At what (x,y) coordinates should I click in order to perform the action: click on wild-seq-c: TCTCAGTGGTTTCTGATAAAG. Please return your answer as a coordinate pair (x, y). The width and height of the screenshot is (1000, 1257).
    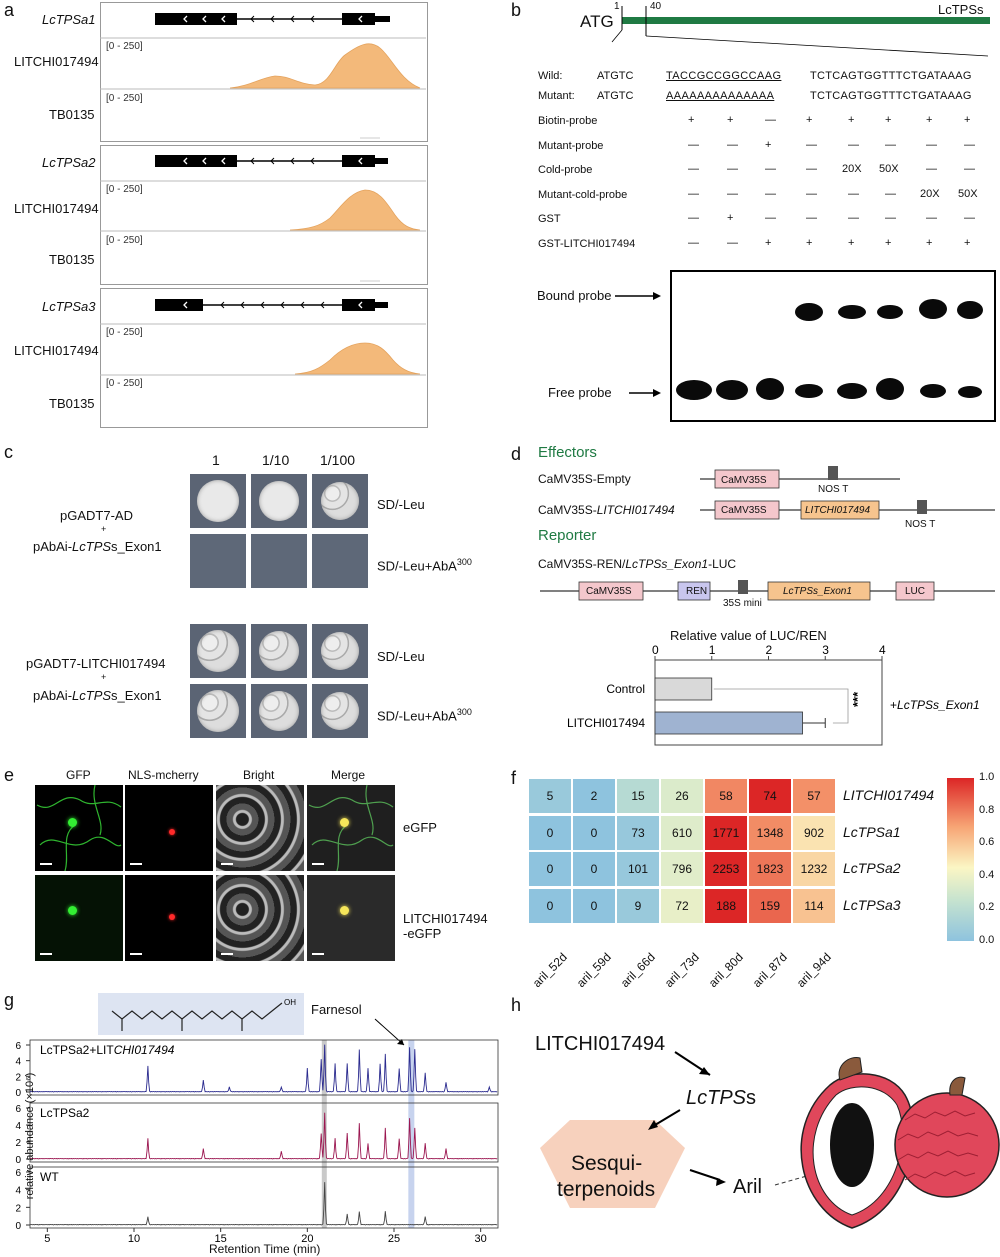
    Looking at the image, I should click on (891, 76).